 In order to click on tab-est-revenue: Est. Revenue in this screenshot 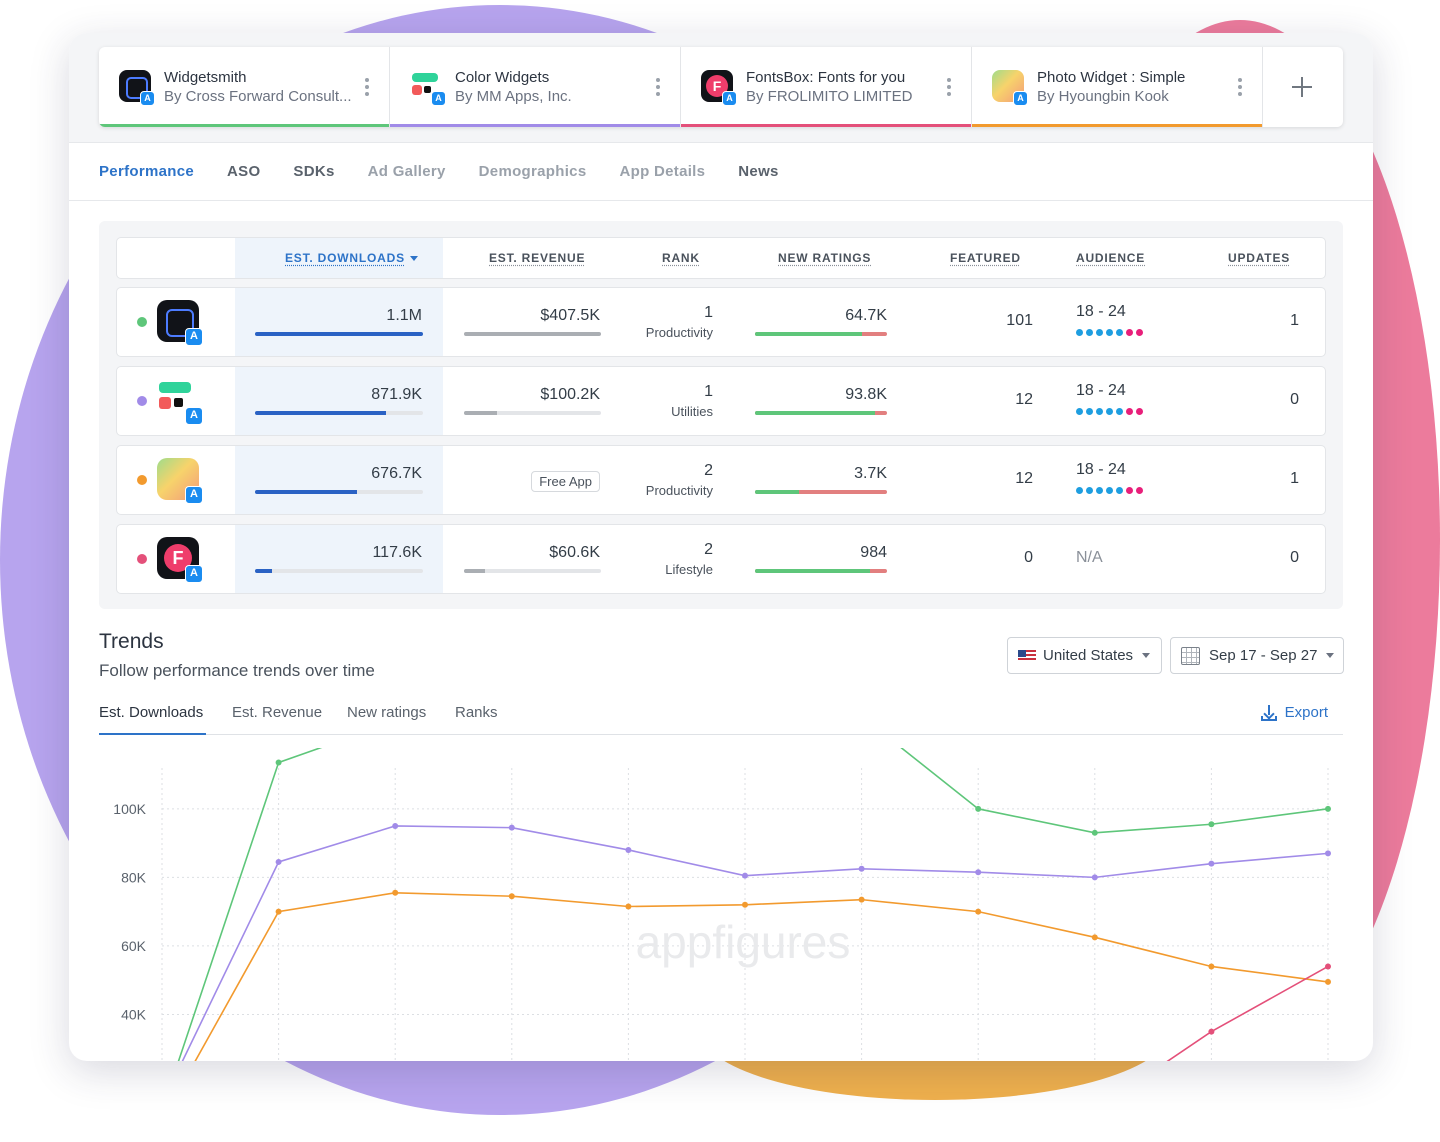, I will do `click(277, 712)`.